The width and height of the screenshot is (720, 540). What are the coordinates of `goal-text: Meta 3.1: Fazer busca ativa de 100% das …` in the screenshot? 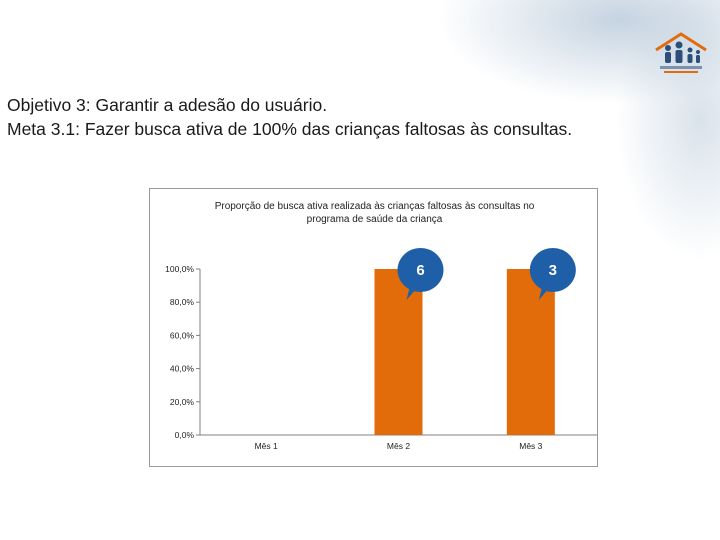 It's located at (290, 129).